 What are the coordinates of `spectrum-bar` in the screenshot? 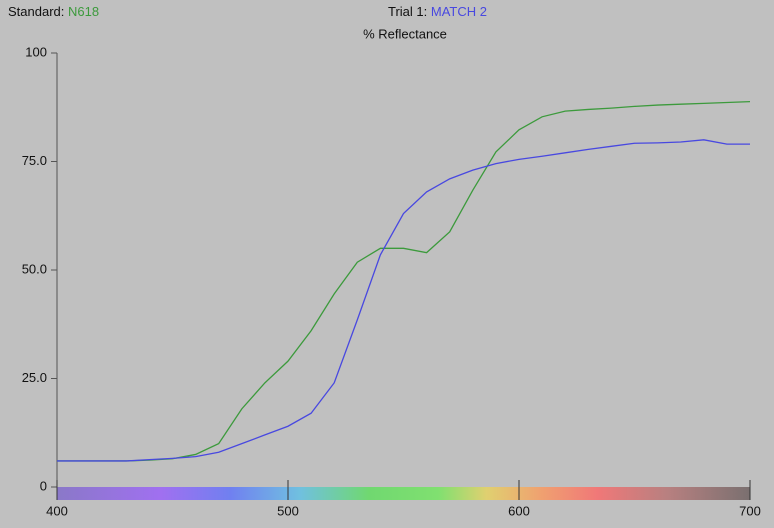 It's located at (403, 493).